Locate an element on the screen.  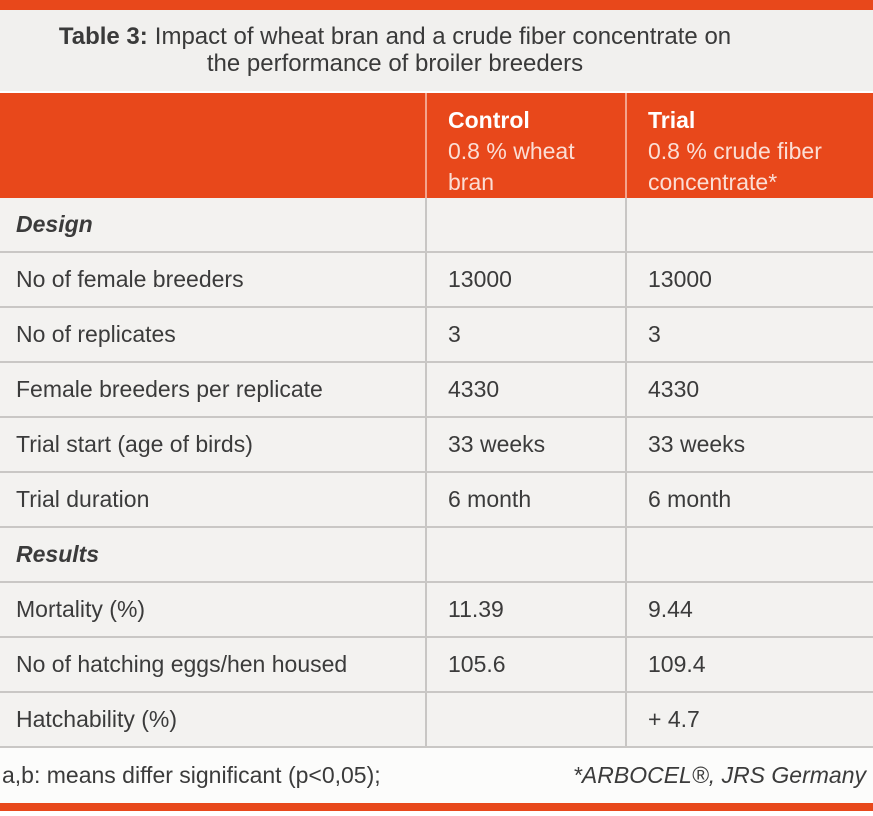
header-control-cell: Control 0.8 % wheat bran is located at coordinates (525, 145).